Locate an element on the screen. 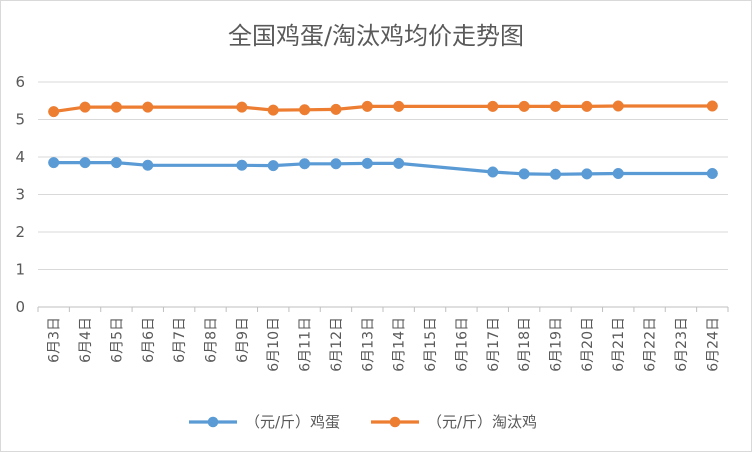 The width and height of the screenshot is (752, 452). x-tick-label: 6月22日 is located at coordinates (651, 344).